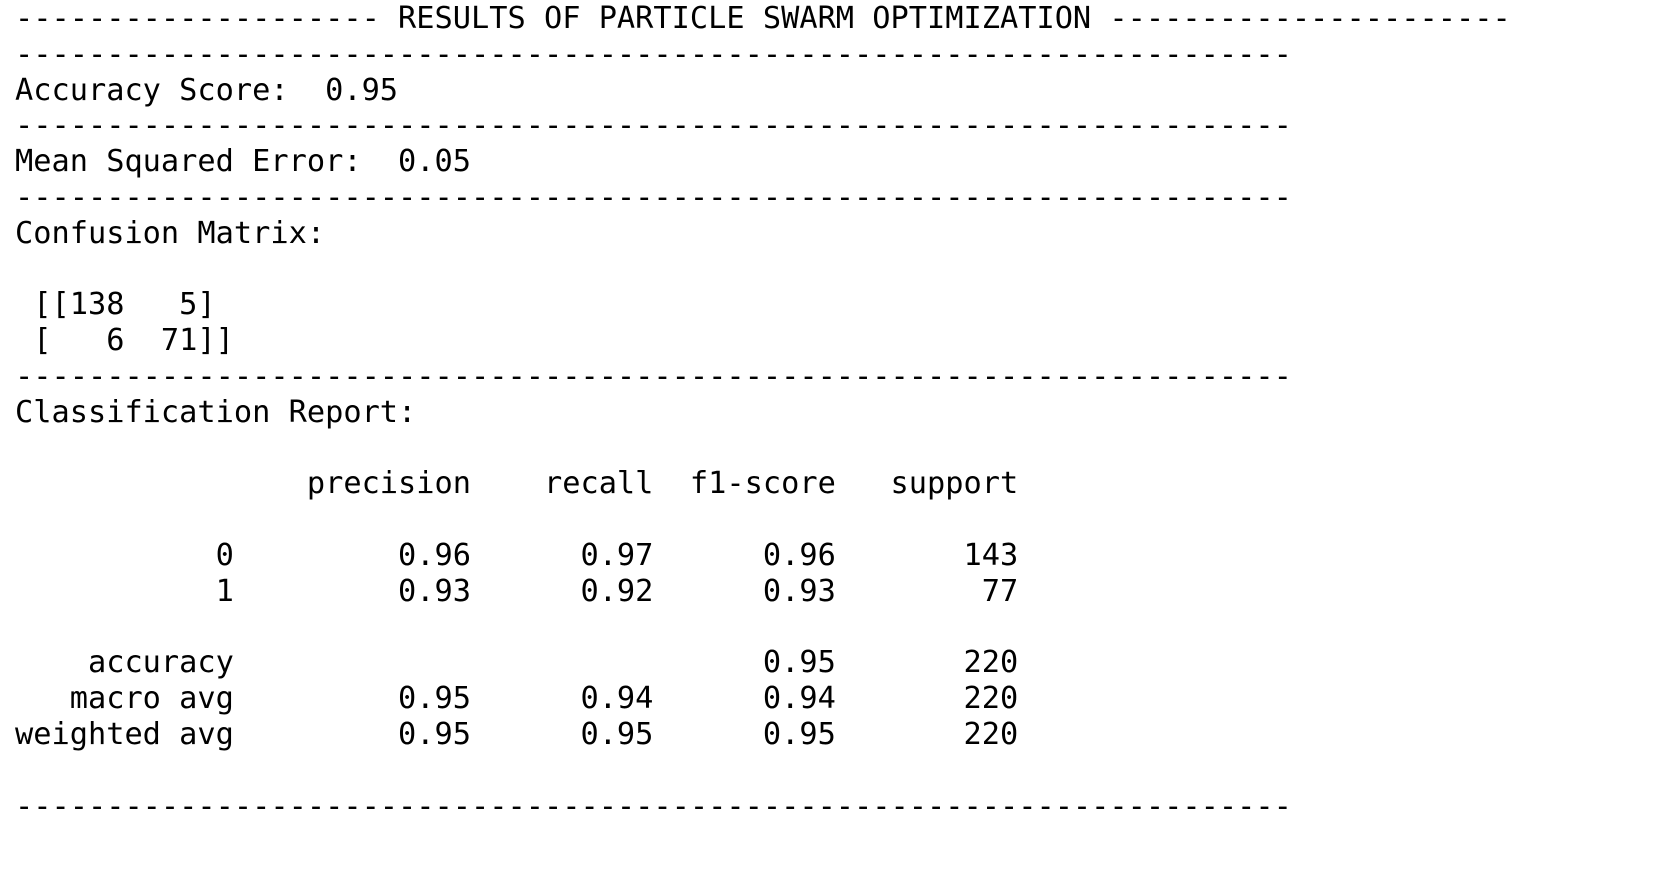 Image resolution: width=1666 pixels, height=892 pixels. Describe the element at coordinates (517, 555) in the screenshot. I see `report-row: 0 0.96 0.97 0.96 143` at that location.